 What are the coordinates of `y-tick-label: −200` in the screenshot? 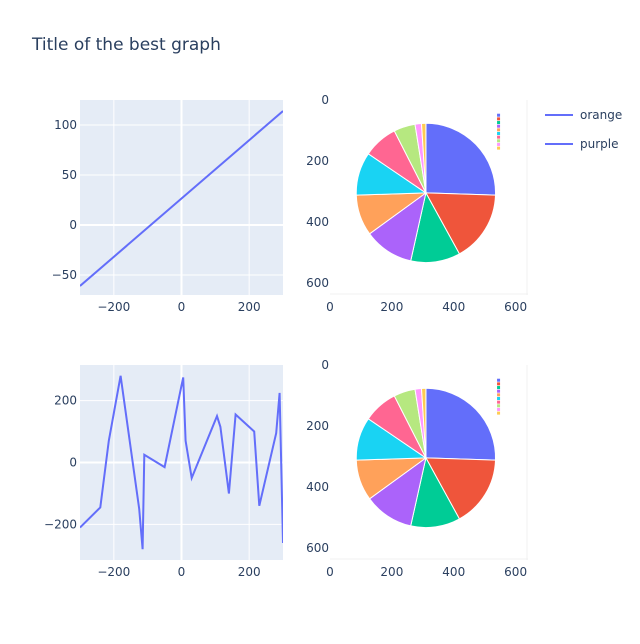 It's located at (60, 524).